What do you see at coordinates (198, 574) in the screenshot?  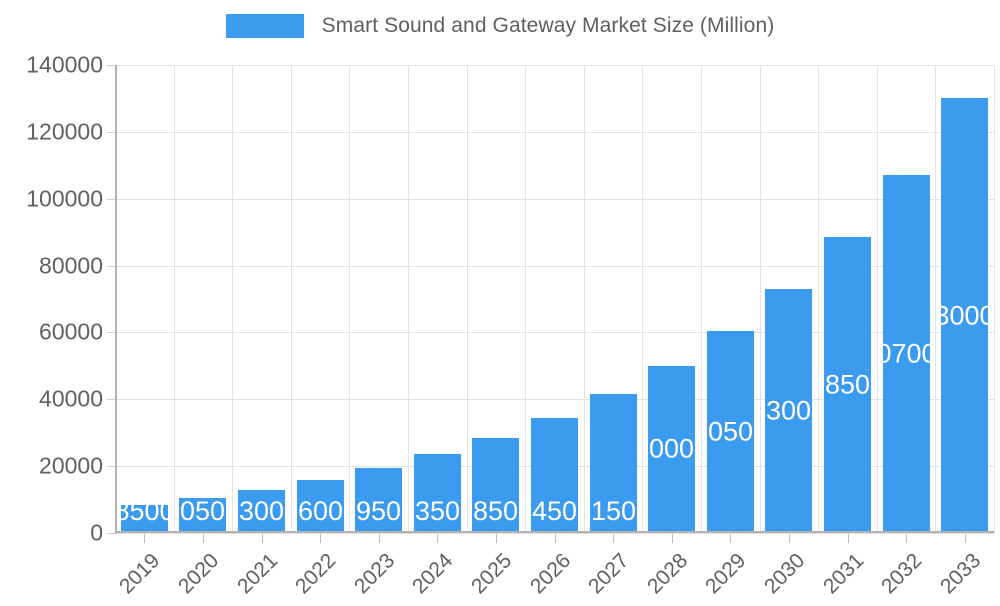 I see `x-axis-tick-label: 2020` at bounding box center [198, 574].